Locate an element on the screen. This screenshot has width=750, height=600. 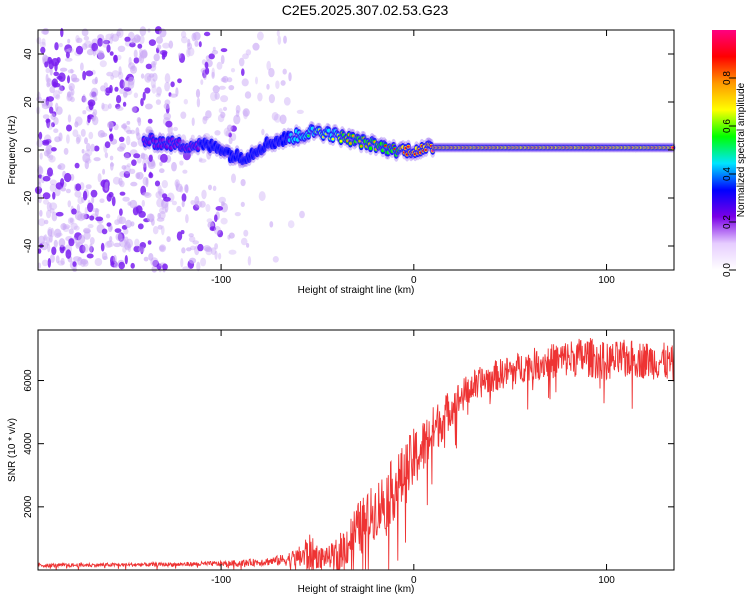
snr-ytick-label: 6000 is located at coordinates (28, 380).